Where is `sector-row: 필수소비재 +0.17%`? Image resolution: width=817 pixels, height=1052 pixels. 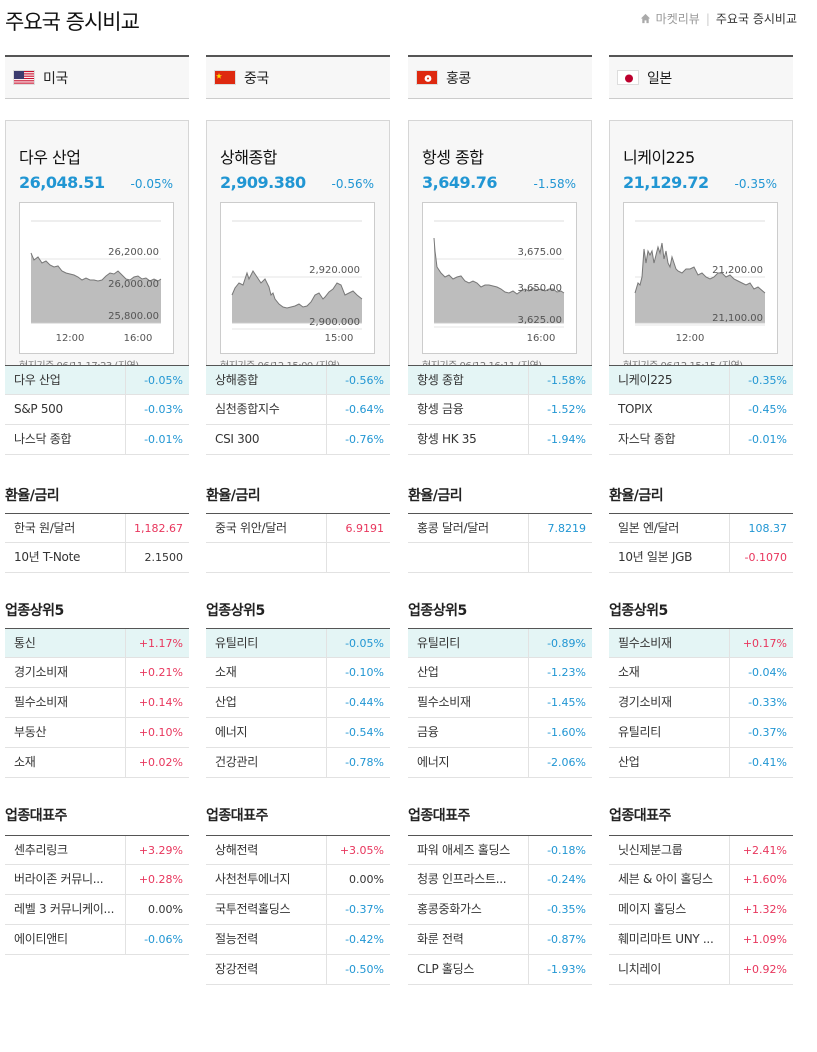
sector-row: 필수소비재 +0.17% is located at coordinates (701, 643).